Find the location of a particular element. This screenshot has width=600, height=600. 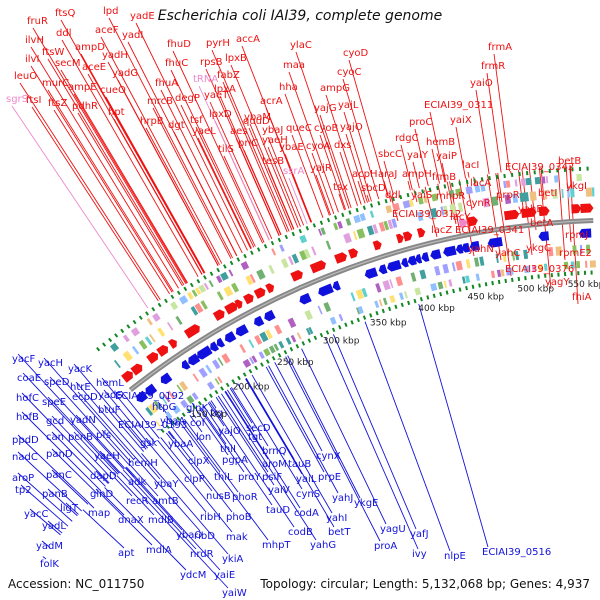

reverse-gene-label: codA is located at coordinates (306, 513).